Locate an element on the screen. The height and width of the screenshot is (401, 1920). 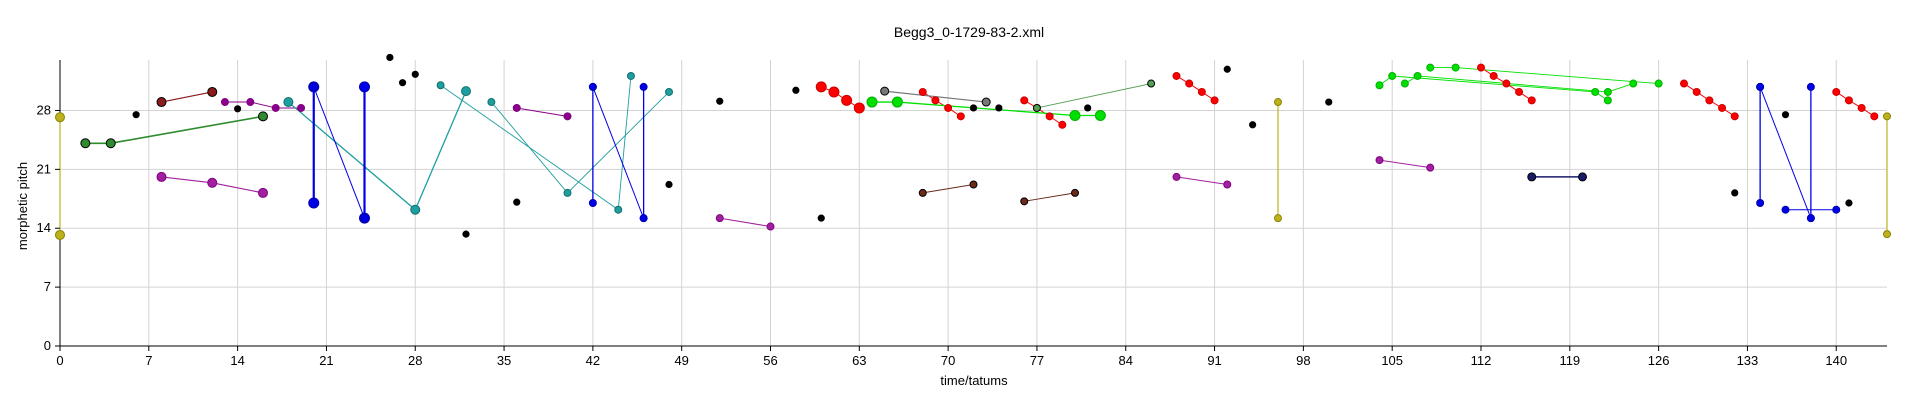
x-tick-label: 42 is located at coordinates (593, 360).